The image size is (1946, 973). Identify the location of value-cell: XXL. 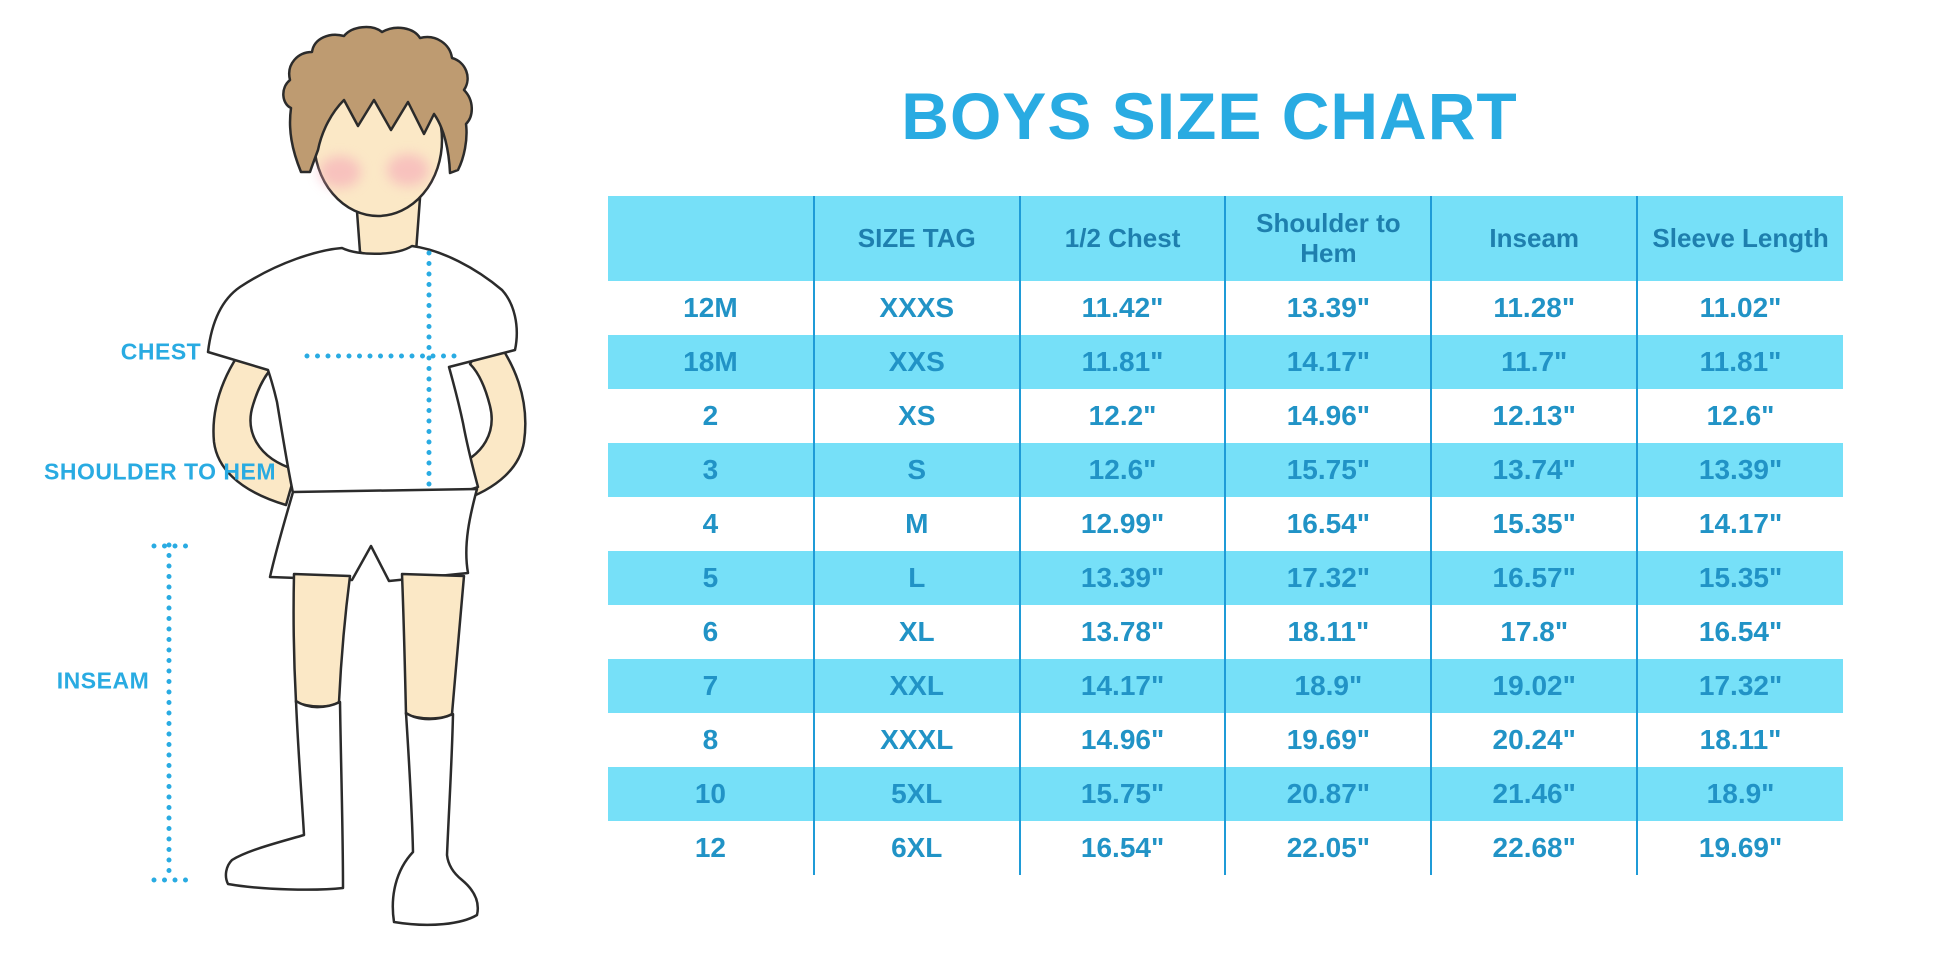
(916, 686).